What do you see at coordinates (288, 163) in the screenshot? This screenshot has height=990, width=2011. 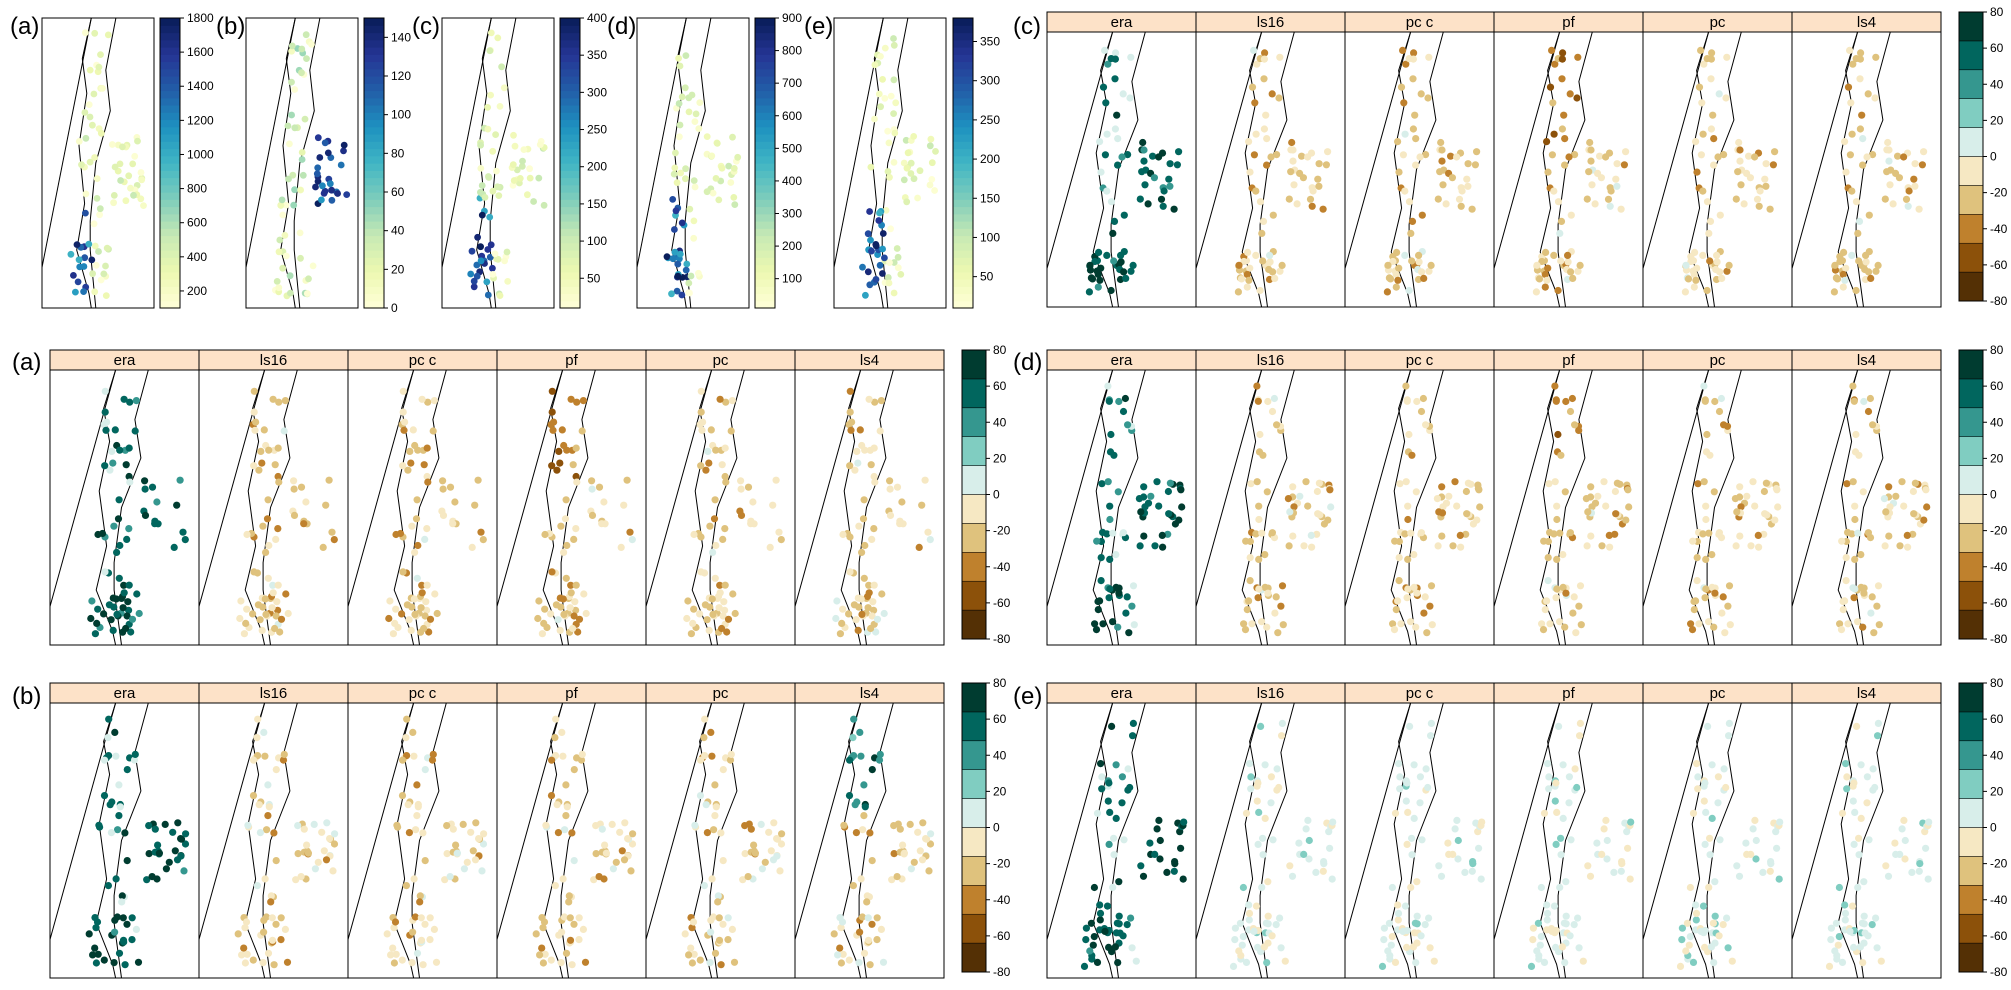 I see `border-line` at bounding box center [288, 163].